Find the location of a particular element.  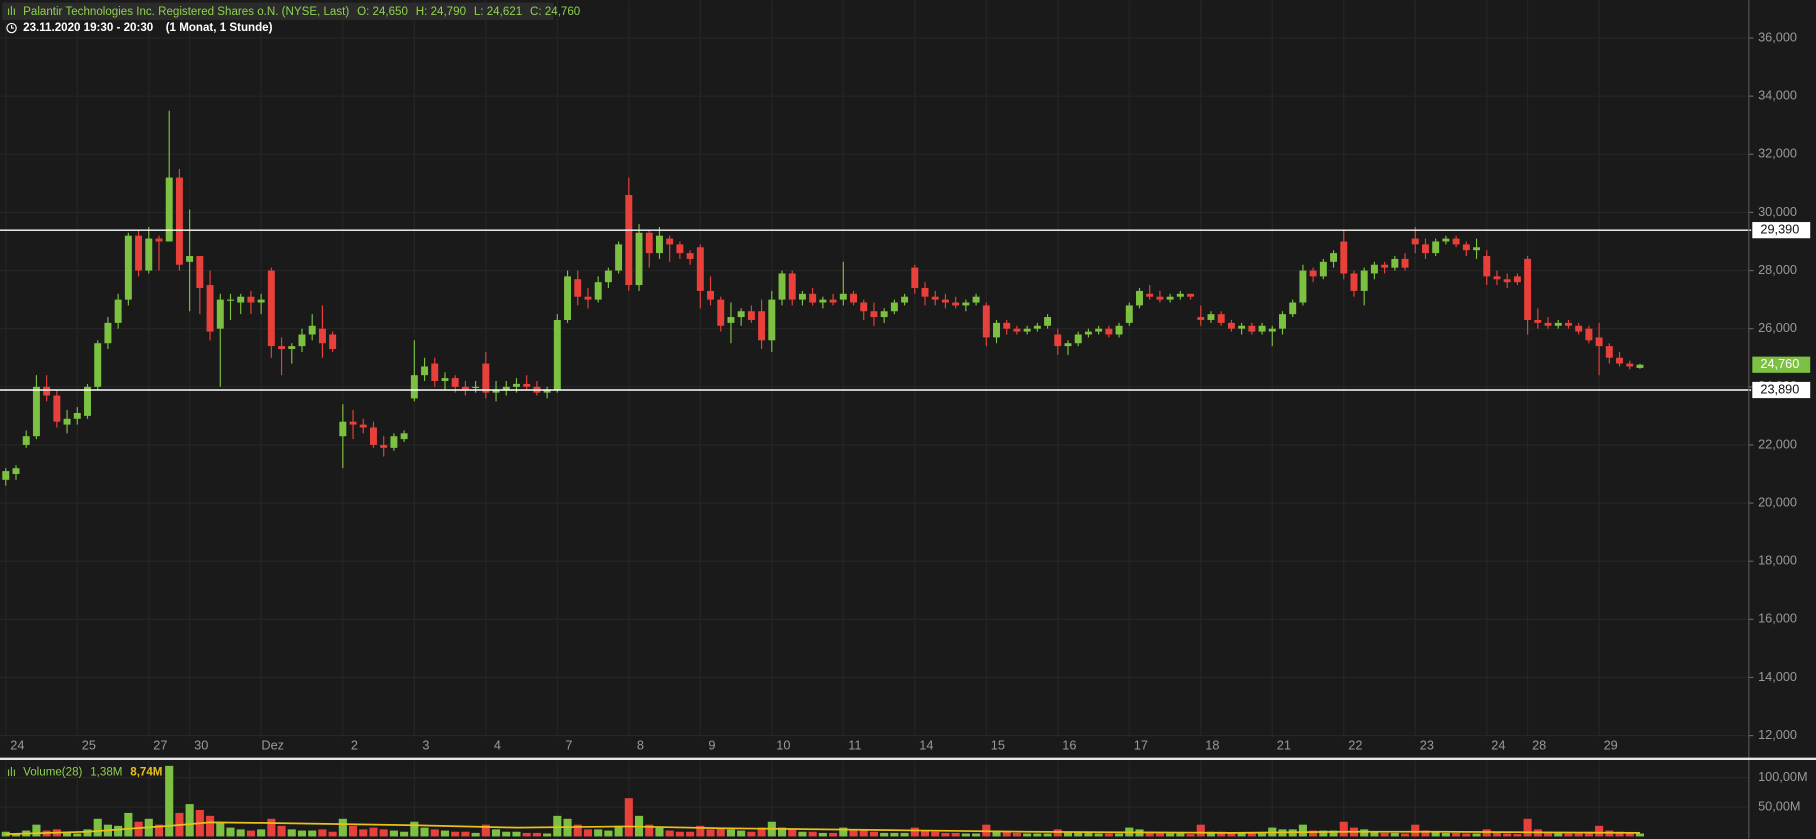

volume-legend: Volume(28) 1,38M 8,74M is located at coordinates (92, 773).